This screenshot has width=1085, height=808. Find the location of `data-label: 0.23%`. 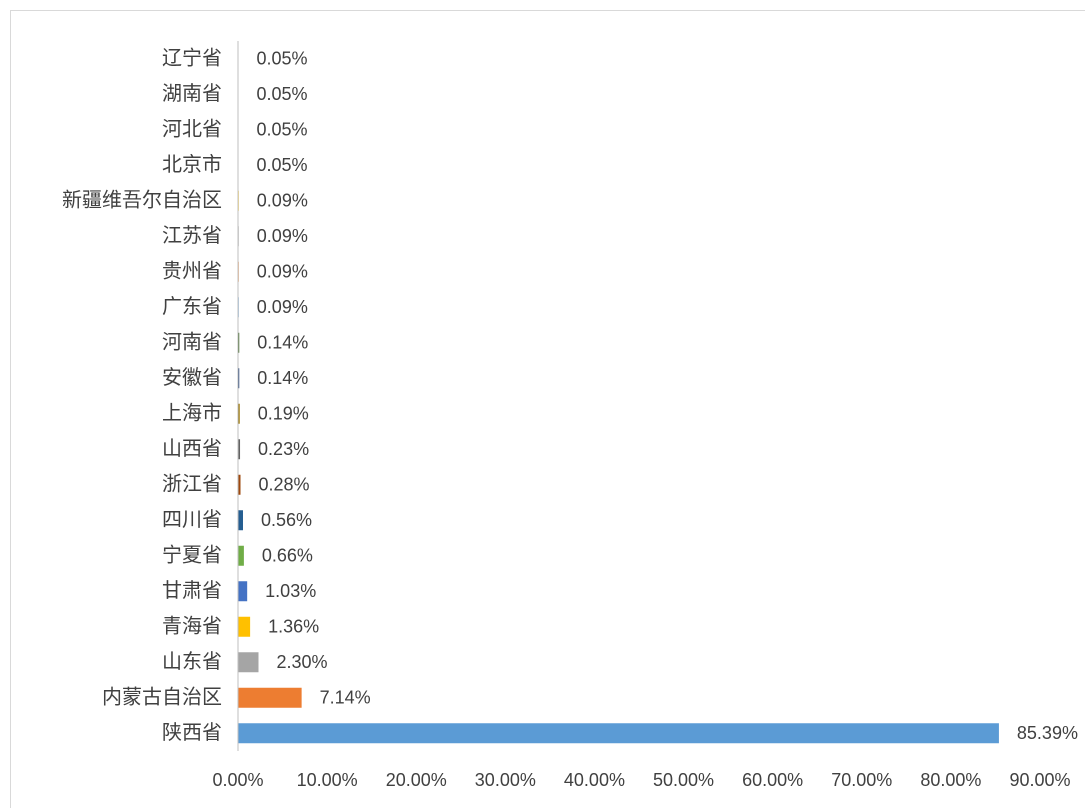

data-label: 0.23% is located at coordinates (283, 449).